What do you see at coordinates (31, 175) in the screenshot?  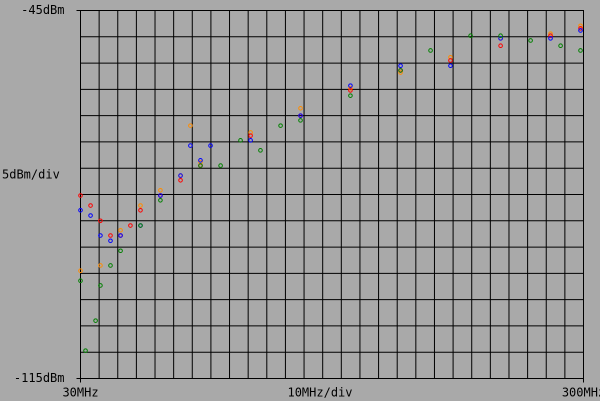 I see `y-axis-label: 5dBm/div` at bounding box center [31, 175].